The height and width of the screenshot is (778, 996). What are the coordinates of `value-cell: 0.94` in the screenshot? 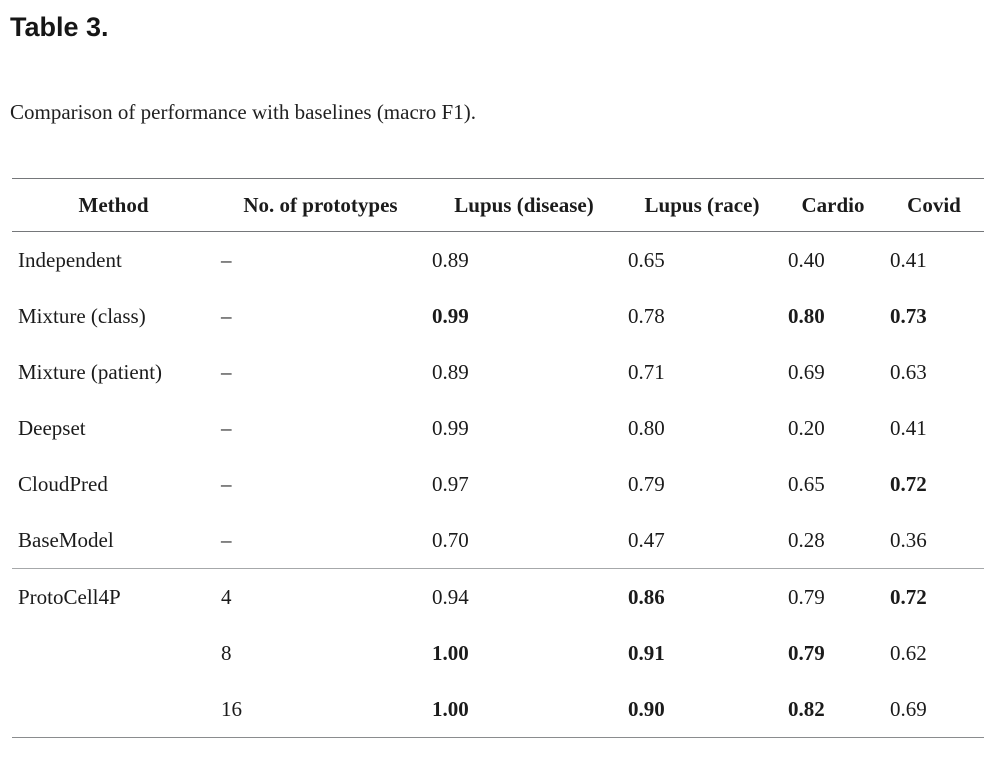 It's located at (524, 597).